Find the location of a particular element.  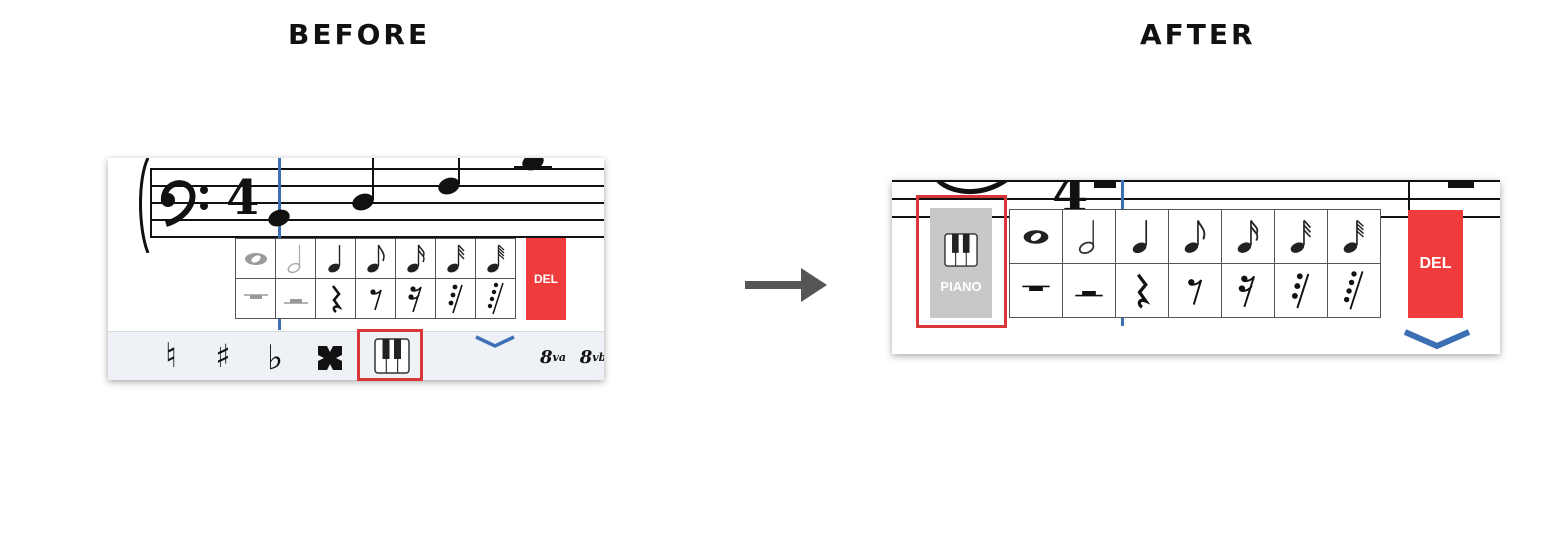

after-heading: AFTER is located at coordinates (1198, 34).